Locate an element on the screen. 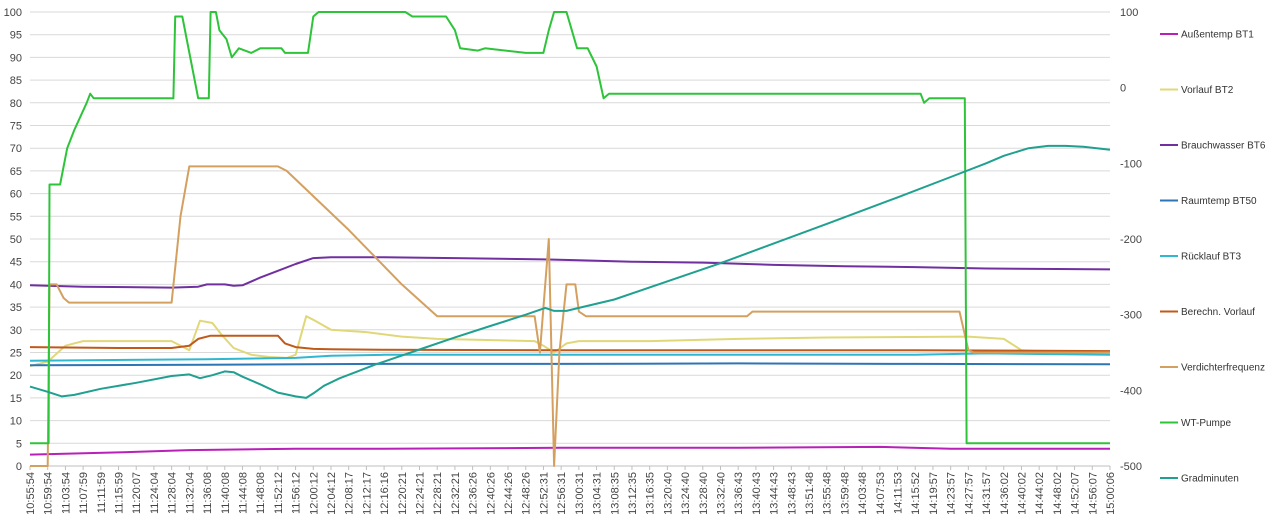 The height and width of the screenshot is (526, 1280). x-axis-tick-label: 10:55:54 is located at coordinates (31, 493).